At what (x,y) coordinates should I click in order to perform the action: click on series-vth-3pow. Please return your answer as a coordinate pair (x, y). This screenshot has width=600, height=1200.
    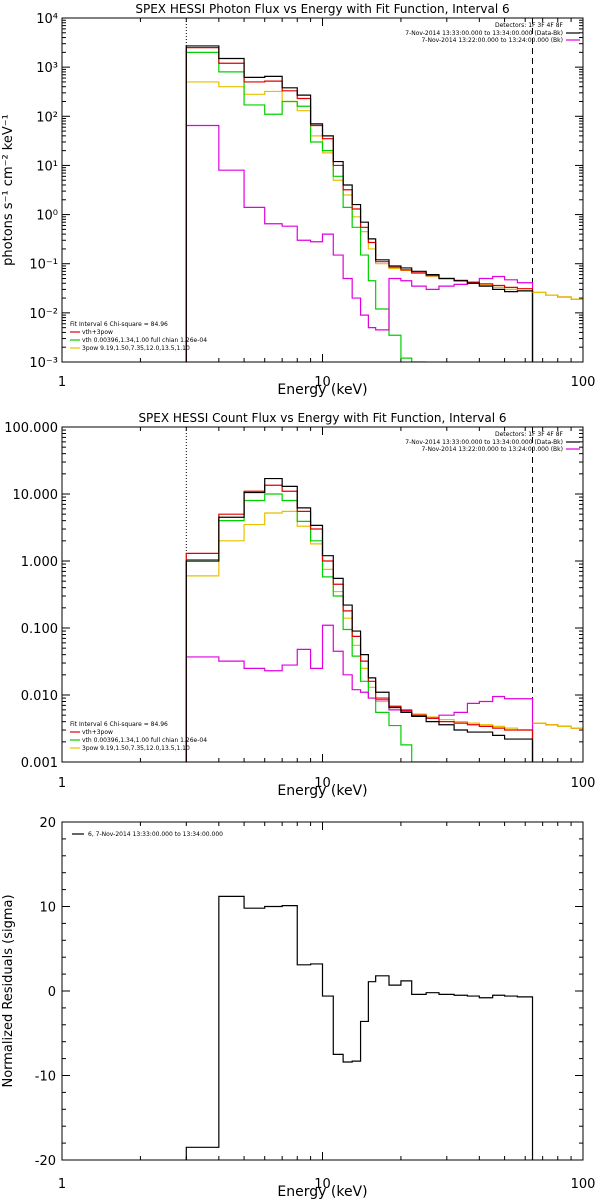
    Looking at the image, I should click on (359, 623).